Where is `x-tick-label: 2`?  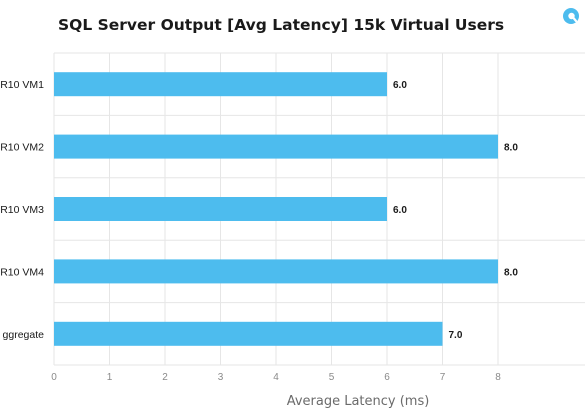 x-tick-label: 2 is located at coordinates (165, 377).